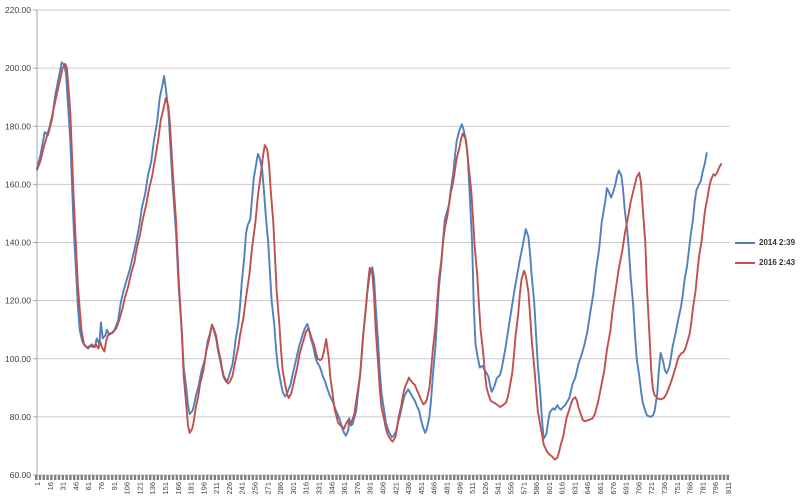 The height and width of the screenshot is (503, 800). I want to click on x-axis-label: 511, so click(472, 488).